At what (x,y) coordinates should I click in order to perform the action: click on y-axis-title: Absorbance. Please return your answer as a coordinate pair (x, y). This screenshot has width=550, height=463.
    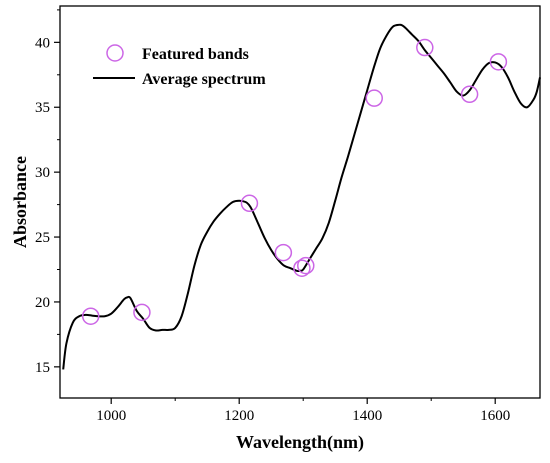
    Looking at the image, I should click on (20, 202).